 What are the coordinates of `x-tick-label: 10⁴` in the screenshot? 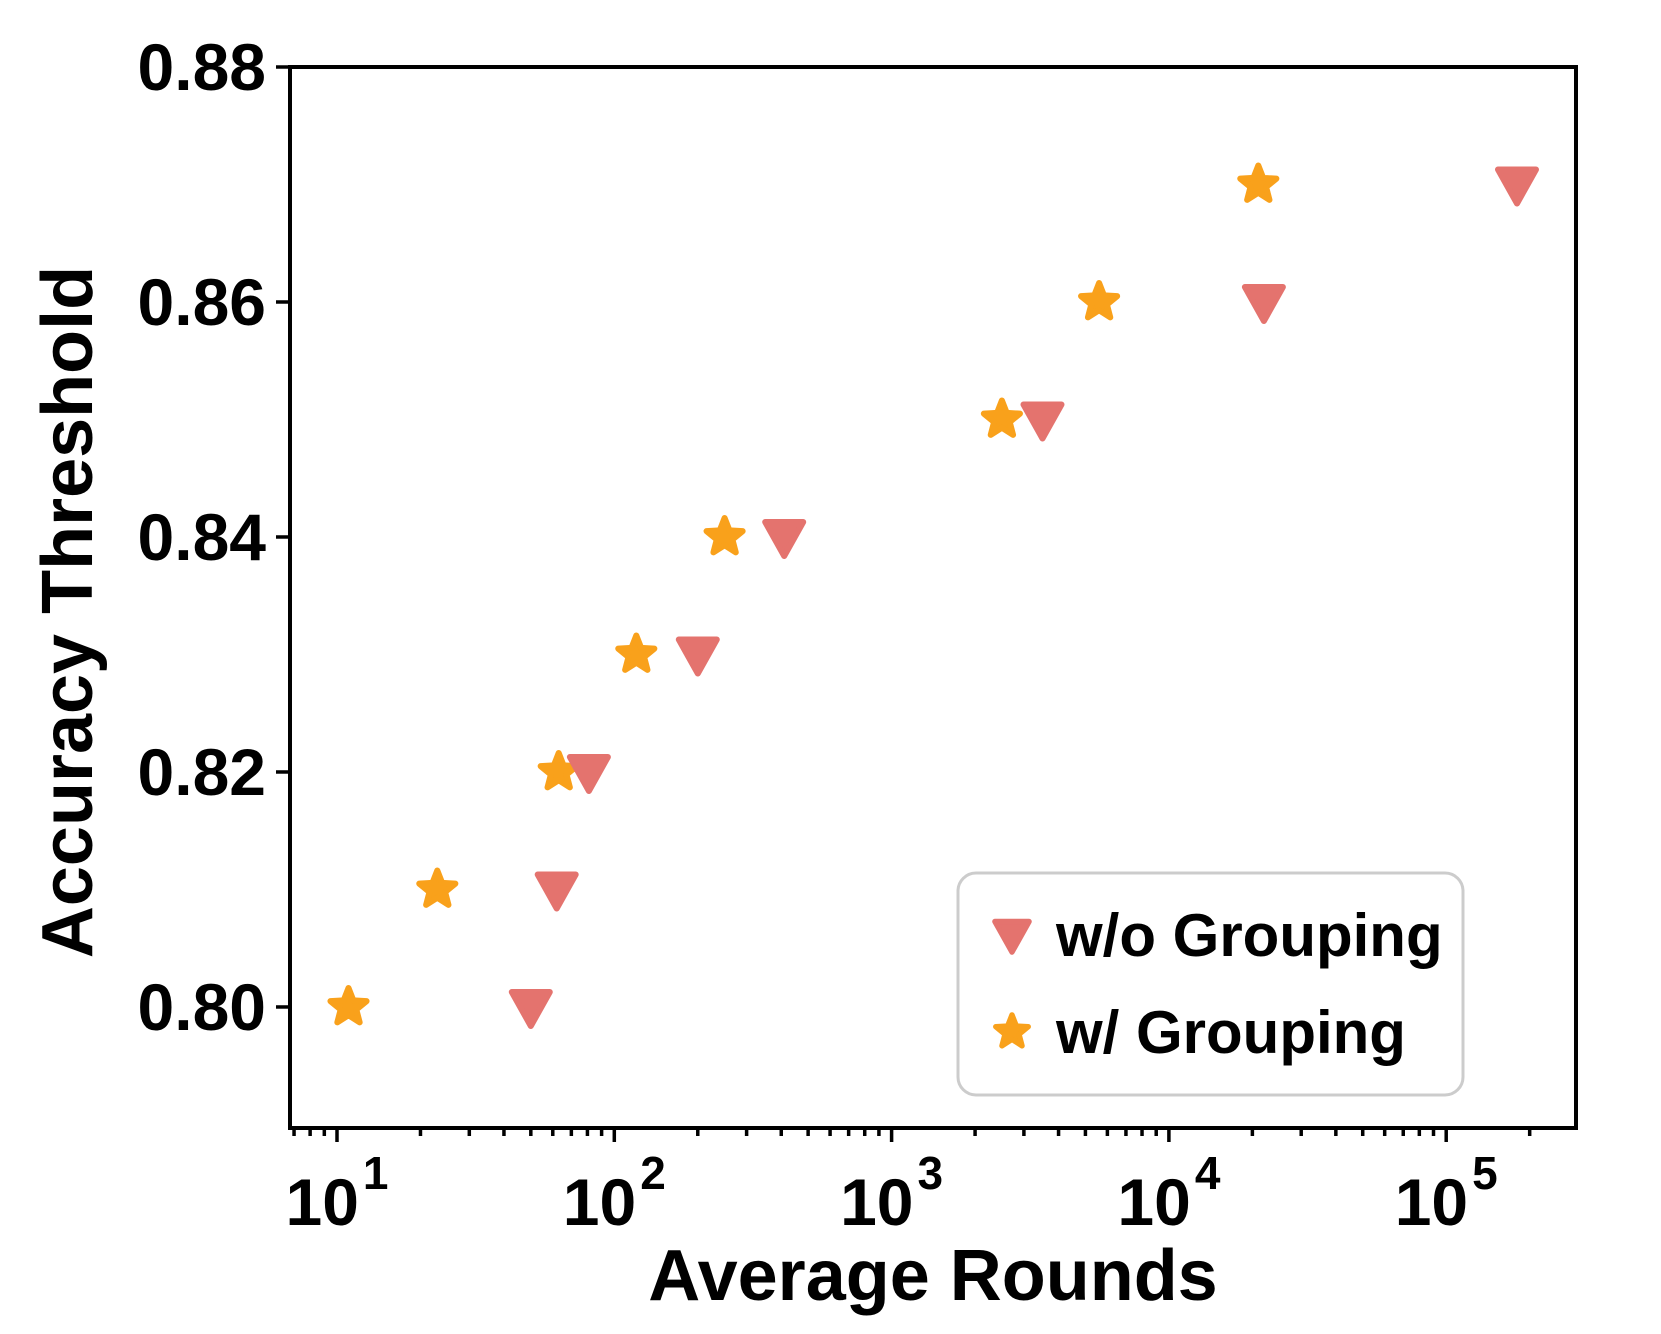 It's located at (1168, 1193).